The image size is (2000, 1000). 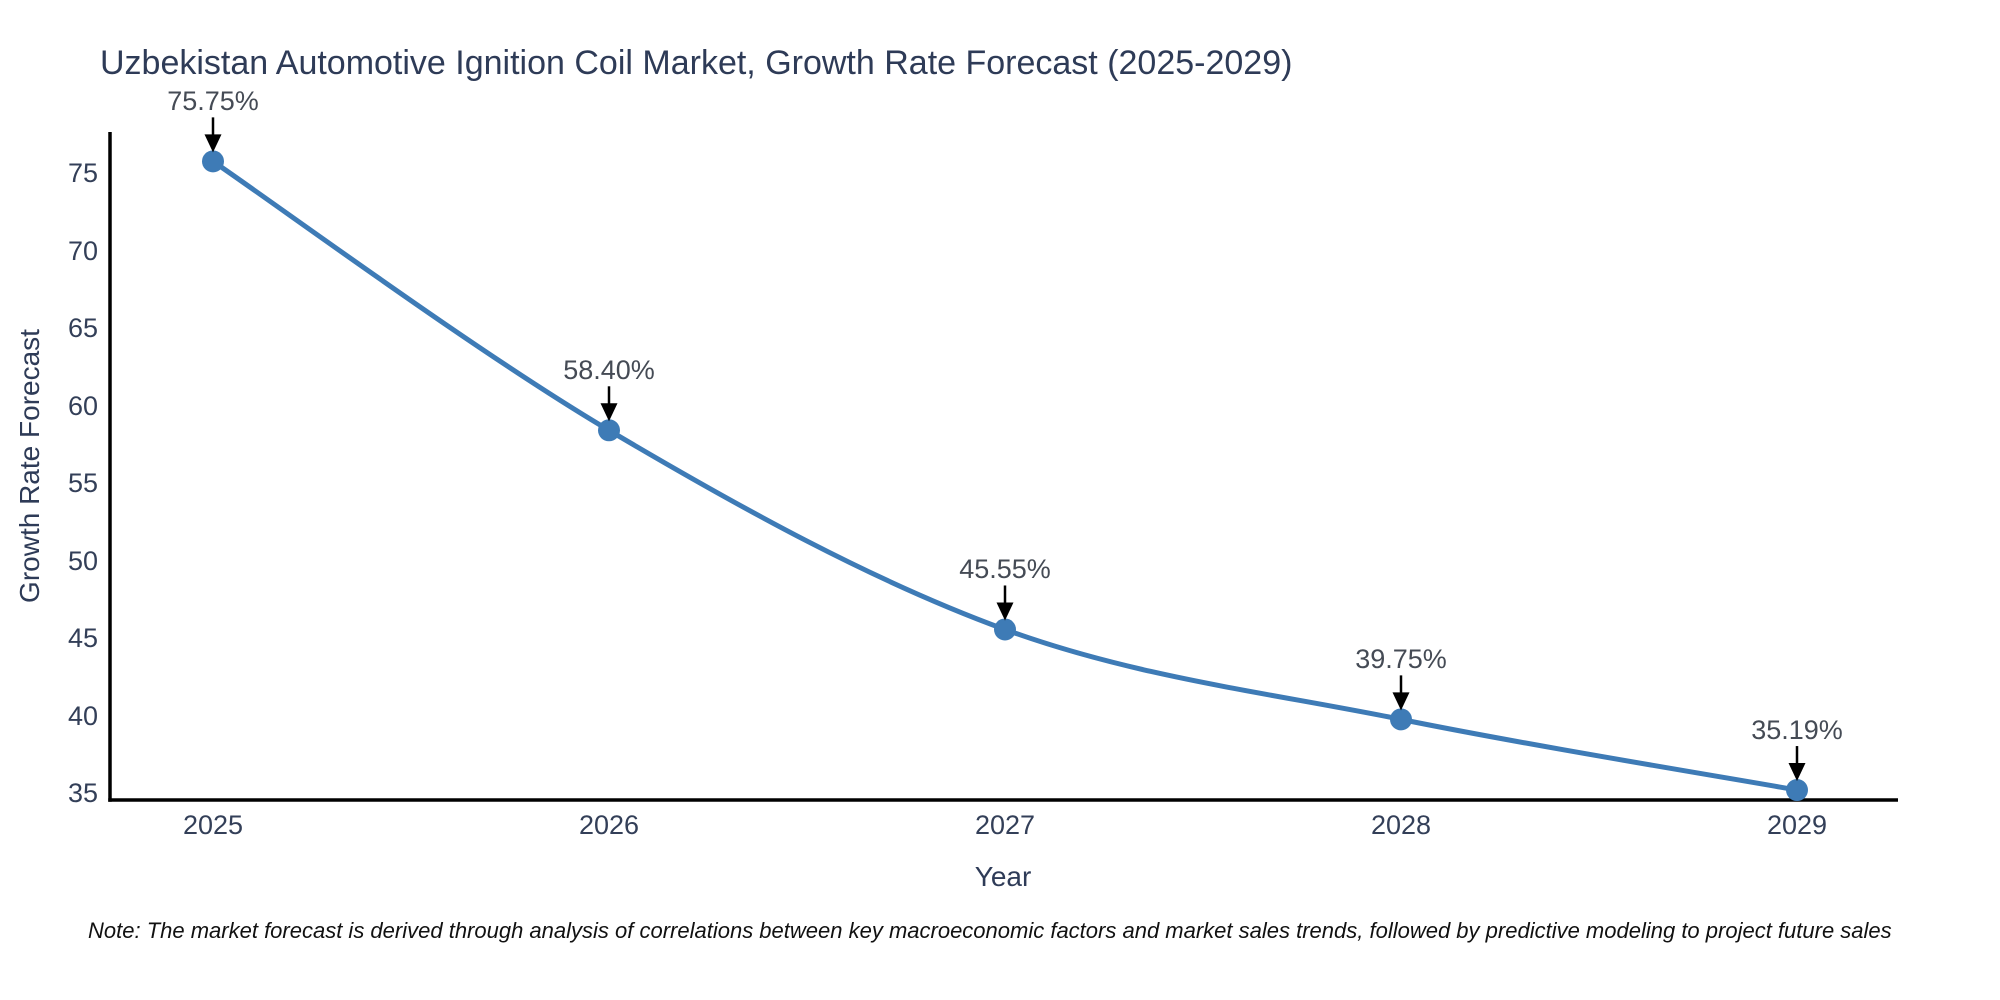 What do you see at coordinates (1401, 659) in the screenshot?
I see `annotation-label: 39.75%` at bounding box center [1401, 659].